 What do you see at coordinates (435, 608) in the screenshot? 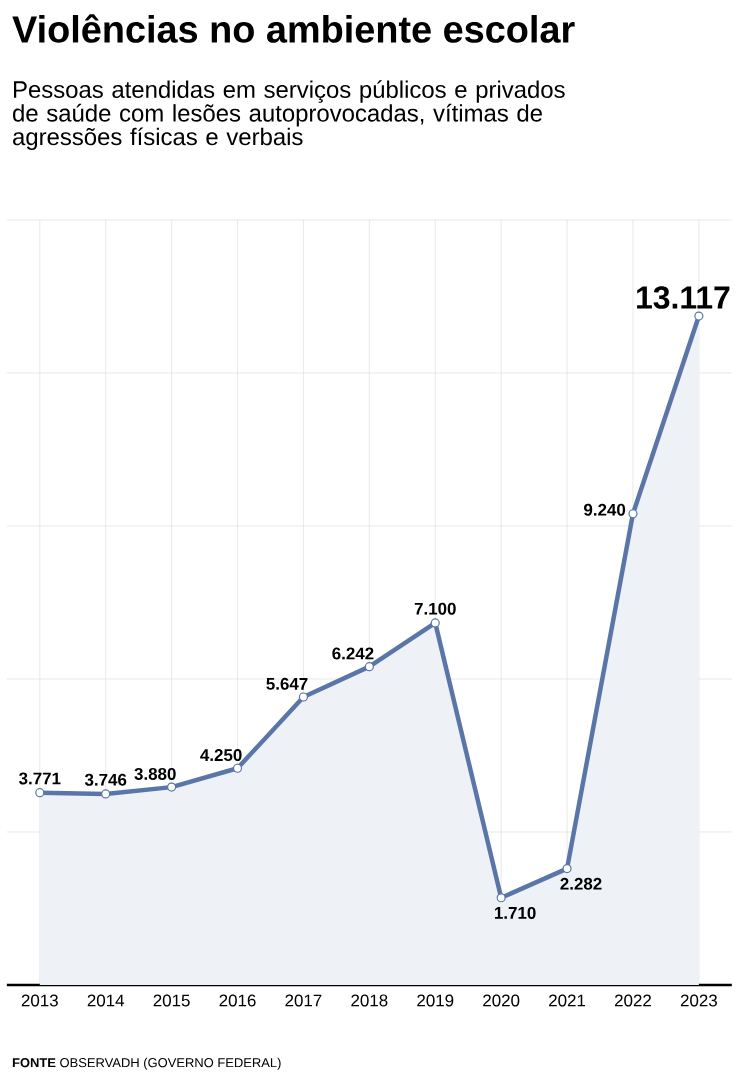
I see `data-label: 7.100` at bounding box center [435, 608].